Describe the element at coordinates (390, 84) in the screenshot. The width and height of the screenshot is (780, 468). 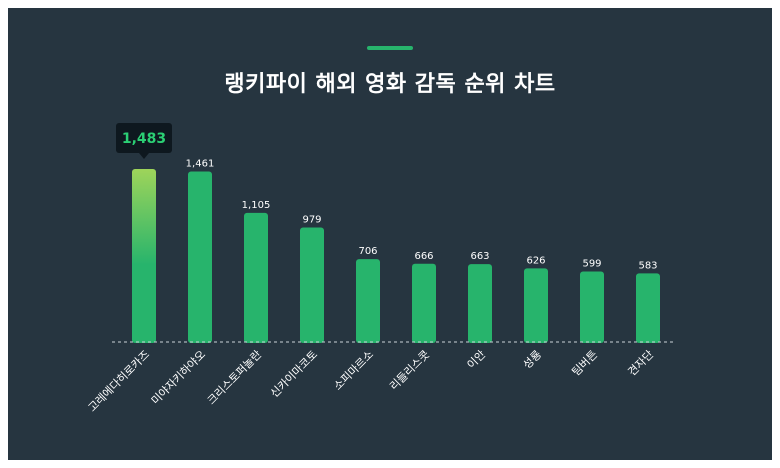
I see `chart-title: 랭키파이 해외 영화 감독 순위 차트` at that location.